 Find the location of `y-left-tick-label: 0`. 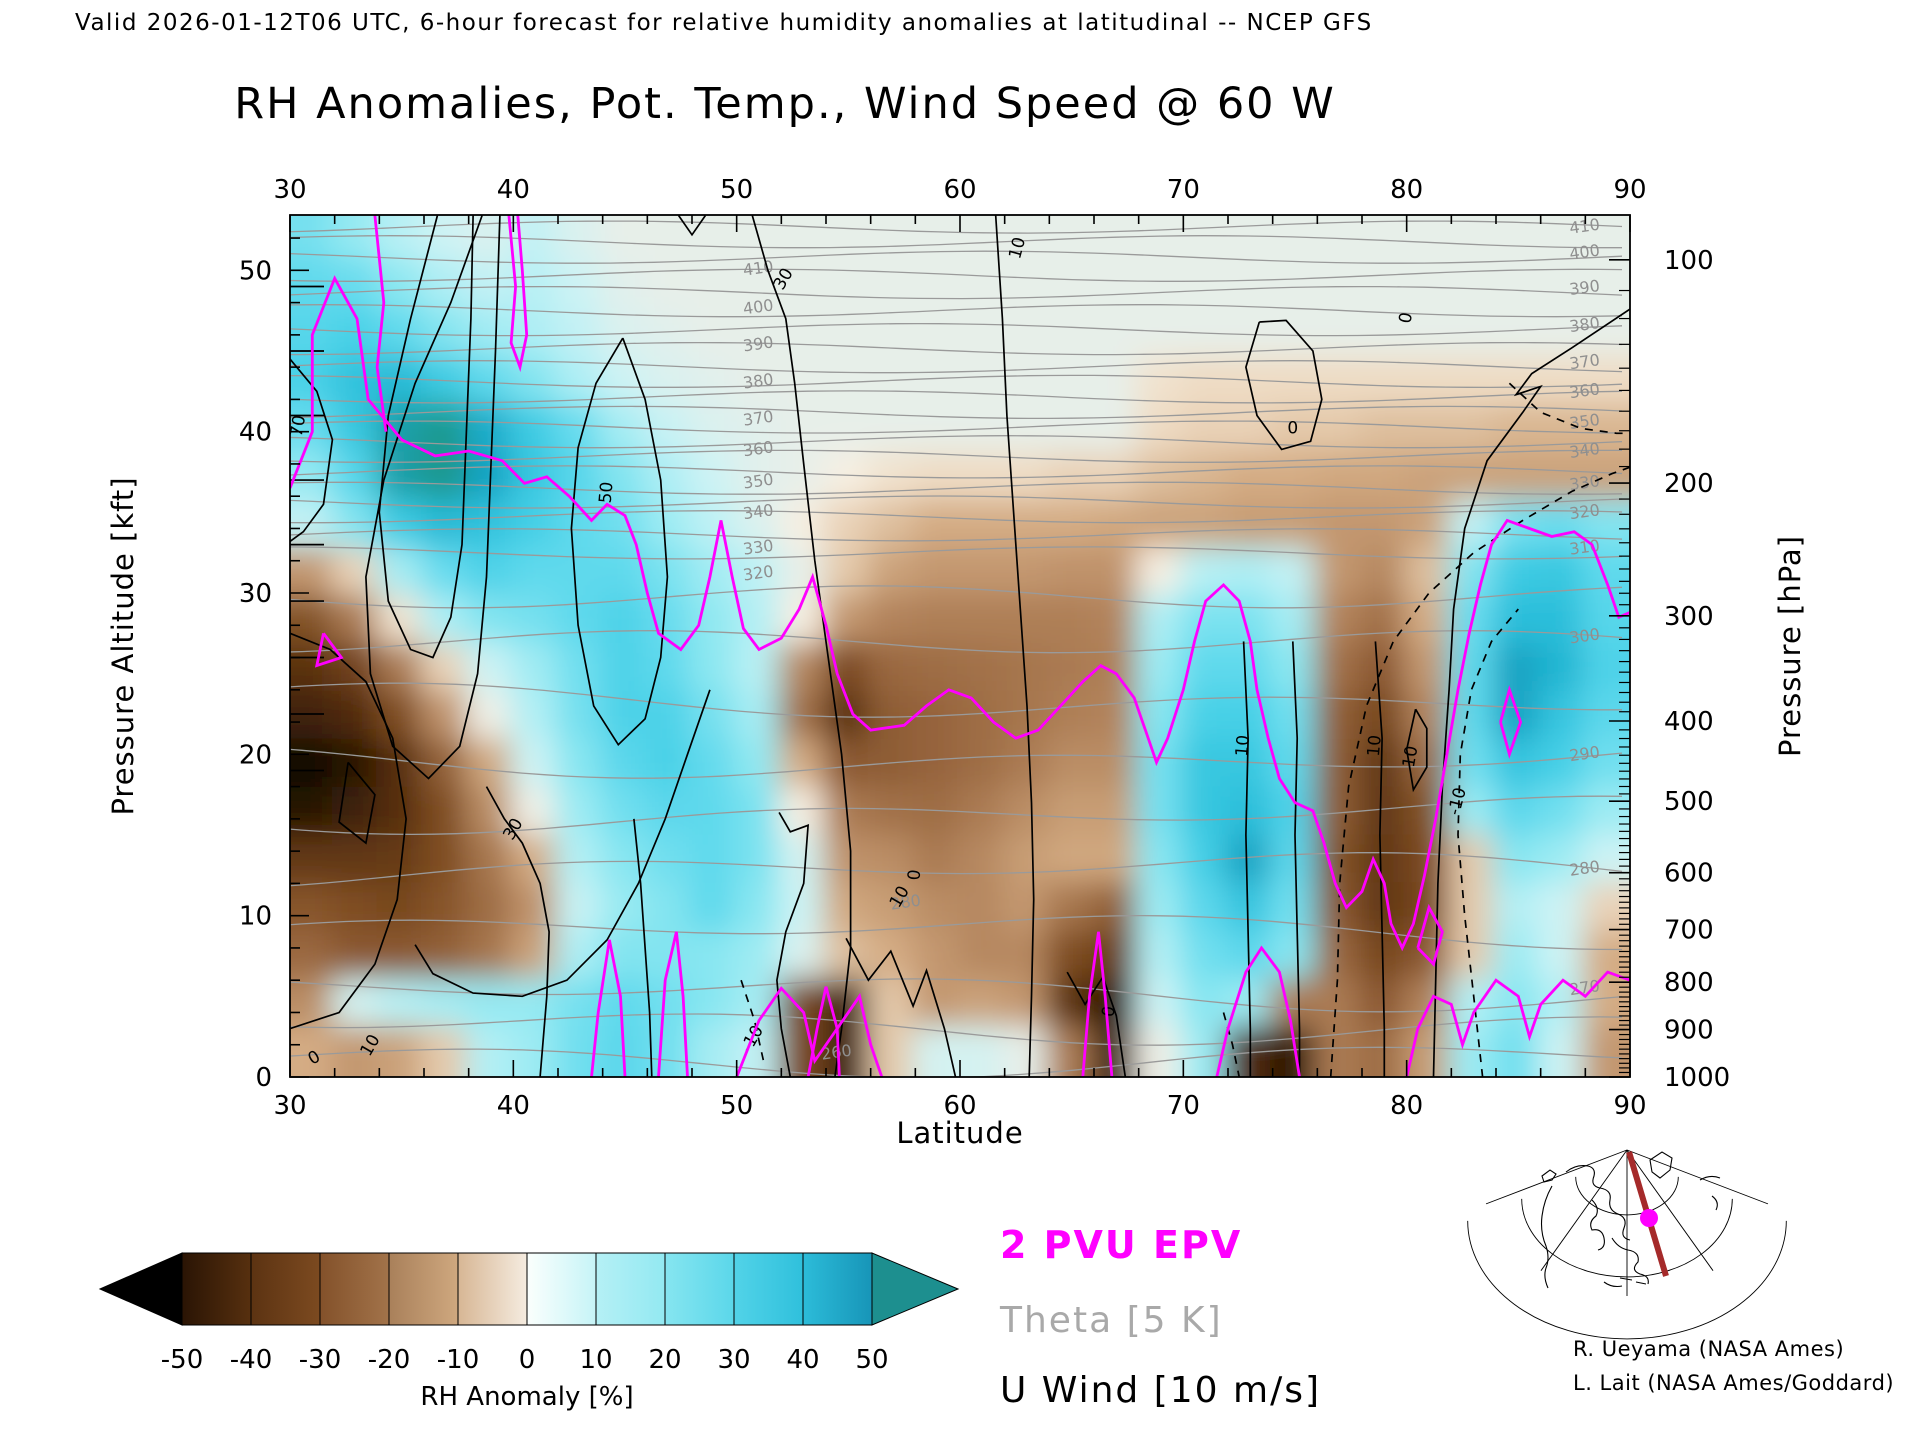

y-left-tick-label: 0 is located at coordinates (263, 1078).